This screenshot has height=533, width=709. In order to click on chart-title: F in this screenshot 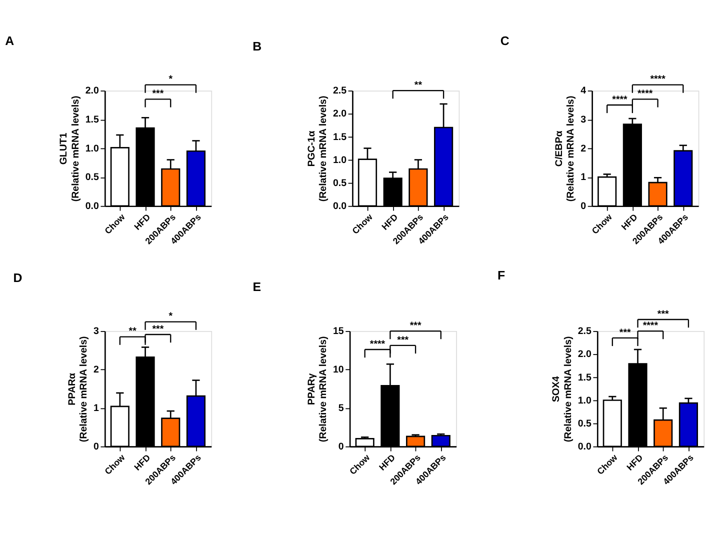, I will do `click(502, 275)`.